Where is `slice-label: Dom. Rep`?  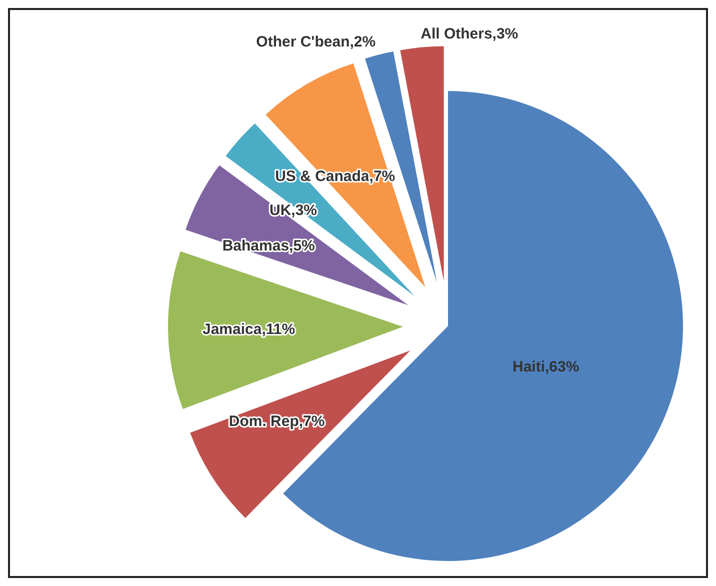 slice-label: Dom. Rep is located at coordinates (263, 421).